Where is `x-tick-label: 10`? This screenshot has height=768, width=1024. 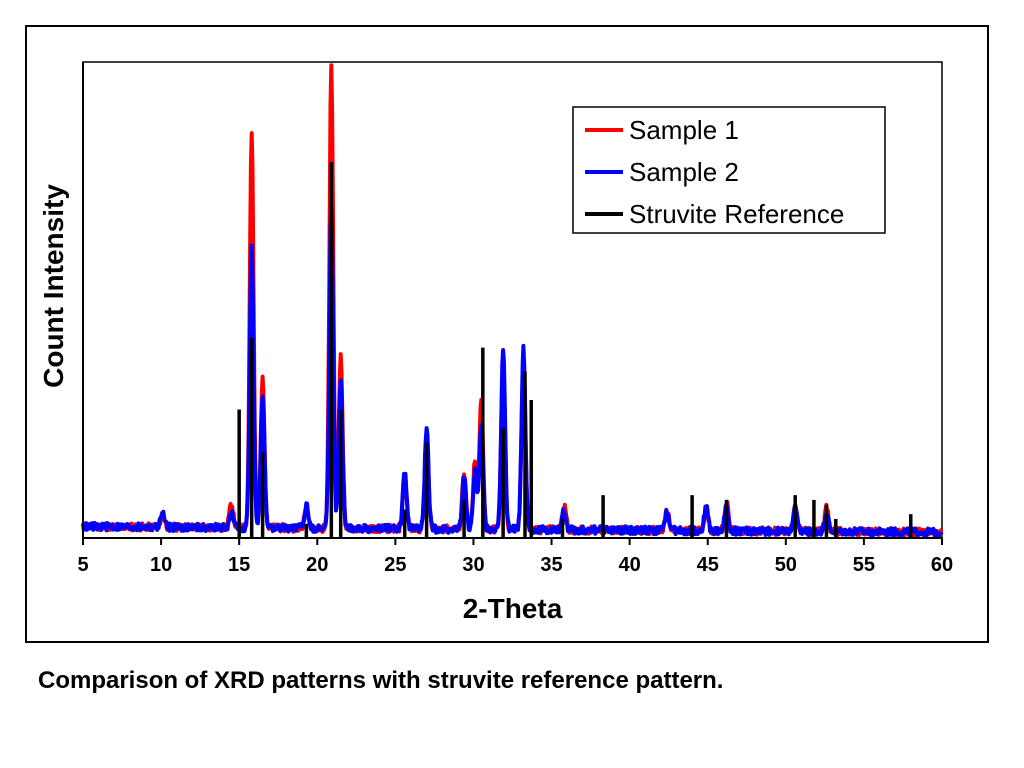
x-tick-label: 10 is located at coordinates (161, 565).